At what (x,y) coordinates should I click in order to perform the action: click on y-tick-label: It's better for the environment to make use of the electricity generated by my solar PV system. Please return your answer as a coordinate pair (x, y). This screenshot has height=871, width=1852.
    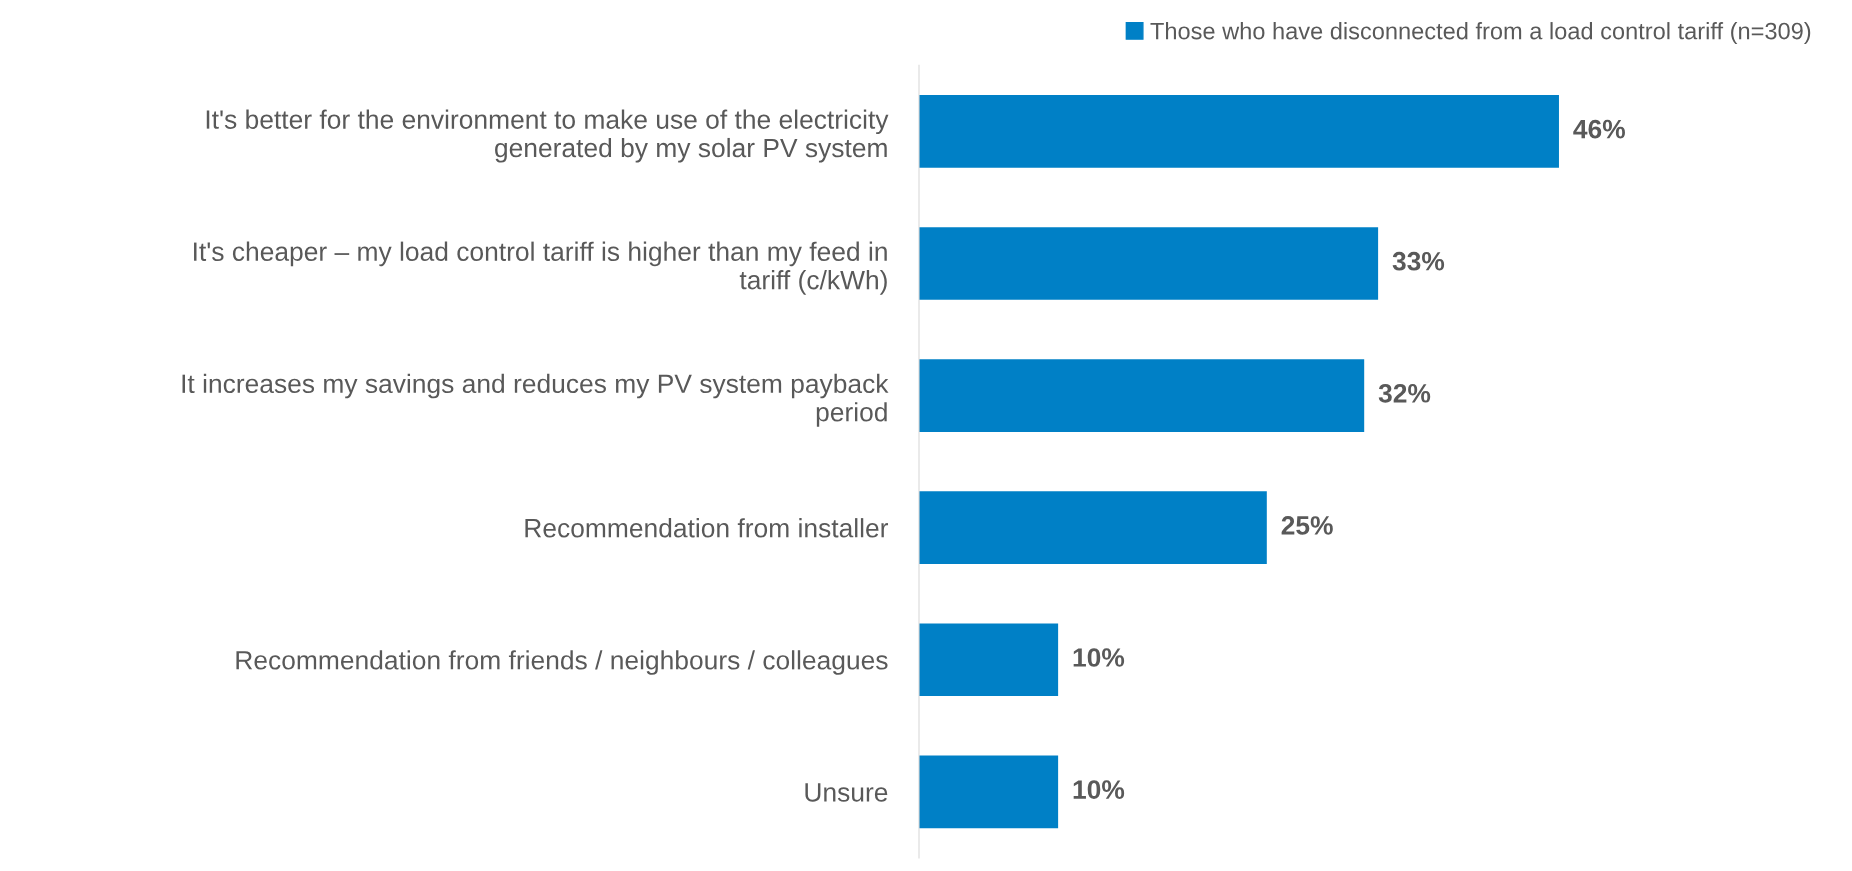
    Looking at the image, I should click on (547, 136).